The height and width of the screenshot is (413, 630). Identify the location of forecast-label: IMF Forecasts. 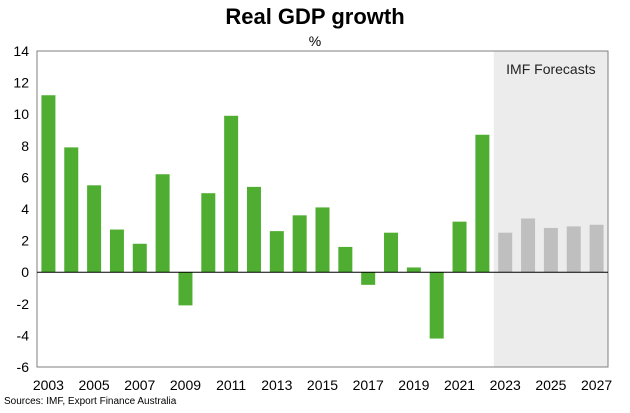
(550, 69).